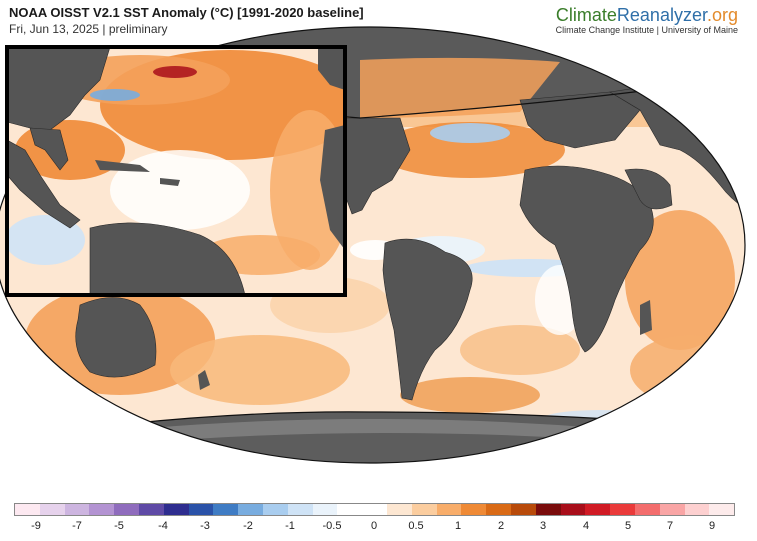 This screenshot has height=541, width=757. I want to click on colorbar-labels: -9 -7 -5 -4 -3 -2 -1 -0.5 0 0.5 1 2 3 4 5 7 9, so click(374, 527).